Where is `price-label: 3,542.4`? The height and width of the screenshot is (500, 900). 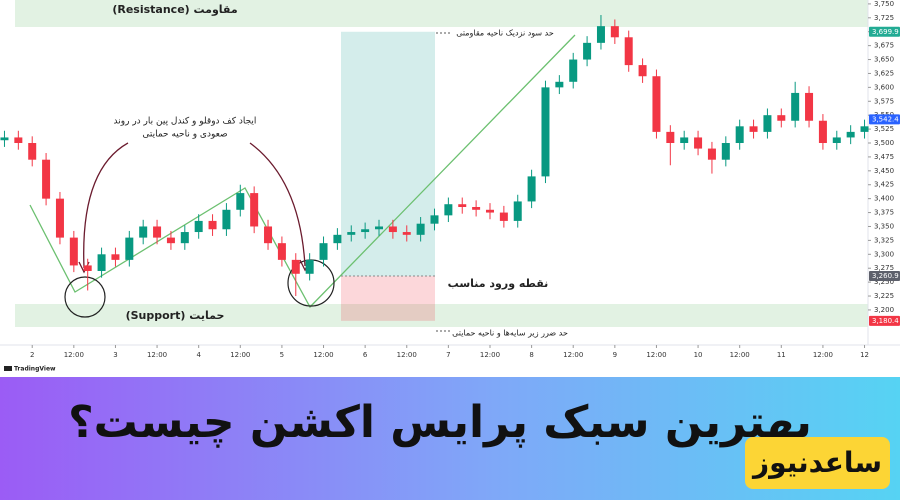
price-label: 3,542.4 is located at coordinates (885, 119).